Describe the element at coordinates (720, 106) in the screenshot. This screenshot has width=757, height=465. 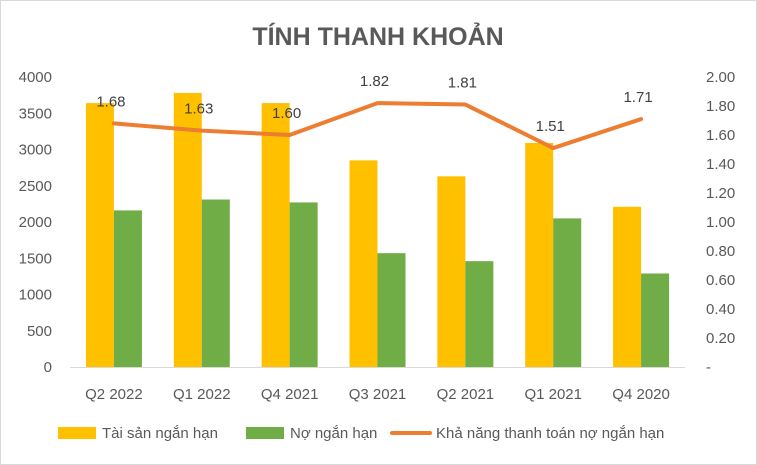
I see `right-tick-label: 1.80` at that location.